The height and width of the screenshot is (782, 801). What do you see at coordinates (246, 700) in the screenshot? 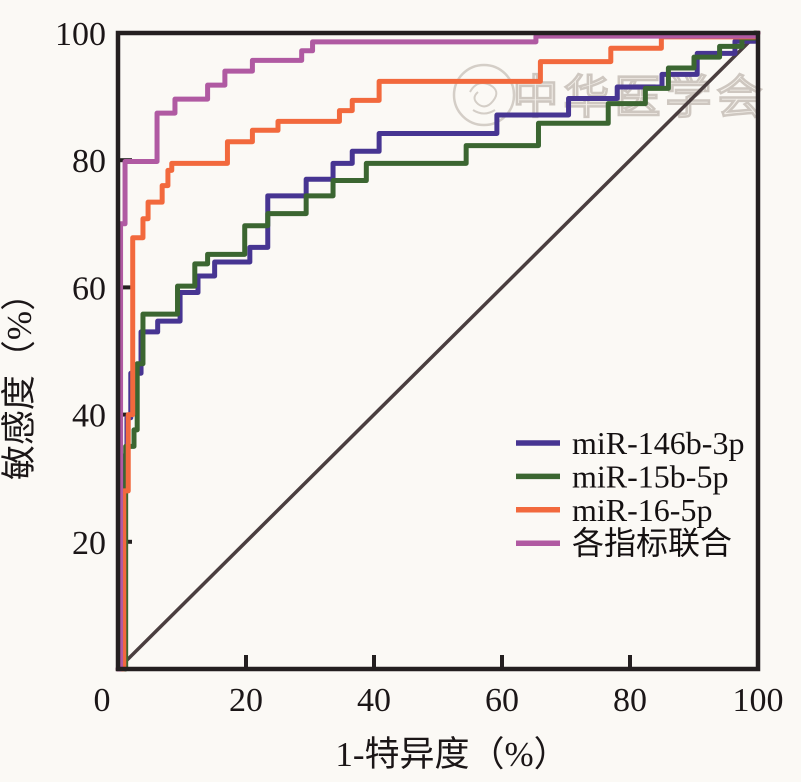
I see `x-tick-label: 20` at bounding box center [246, 700].